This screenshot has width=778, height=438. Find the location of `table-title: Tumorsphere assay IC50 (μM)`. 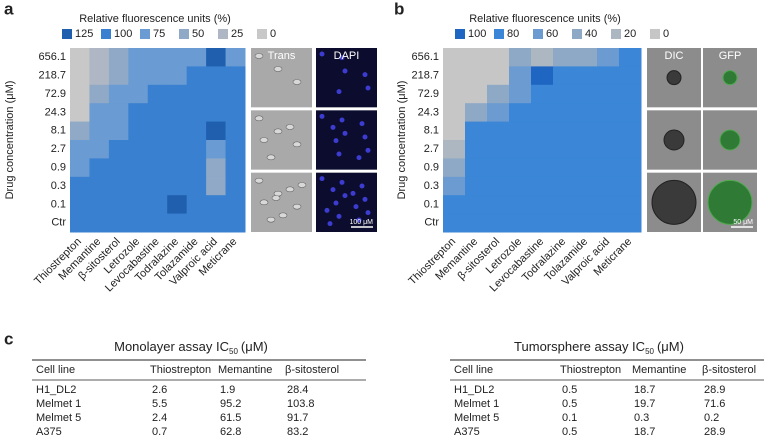

table-title: Tumorsphere assay IC50 (μM) is located at coordinates (599, 347).